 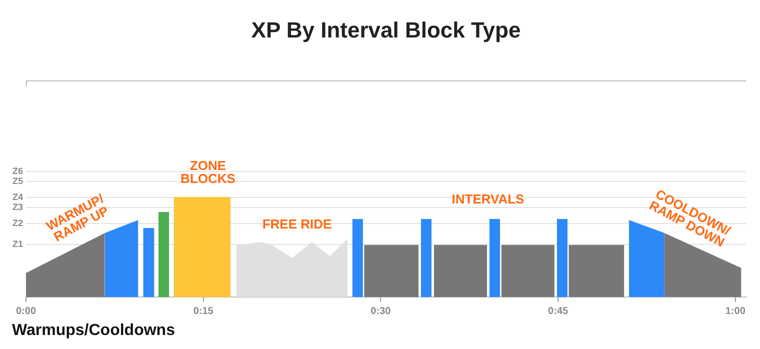 What do you see at coordinates (558, 311) in the screenshot?
I see `x-tick-label: 0:45` at bounding box center [558, 311].